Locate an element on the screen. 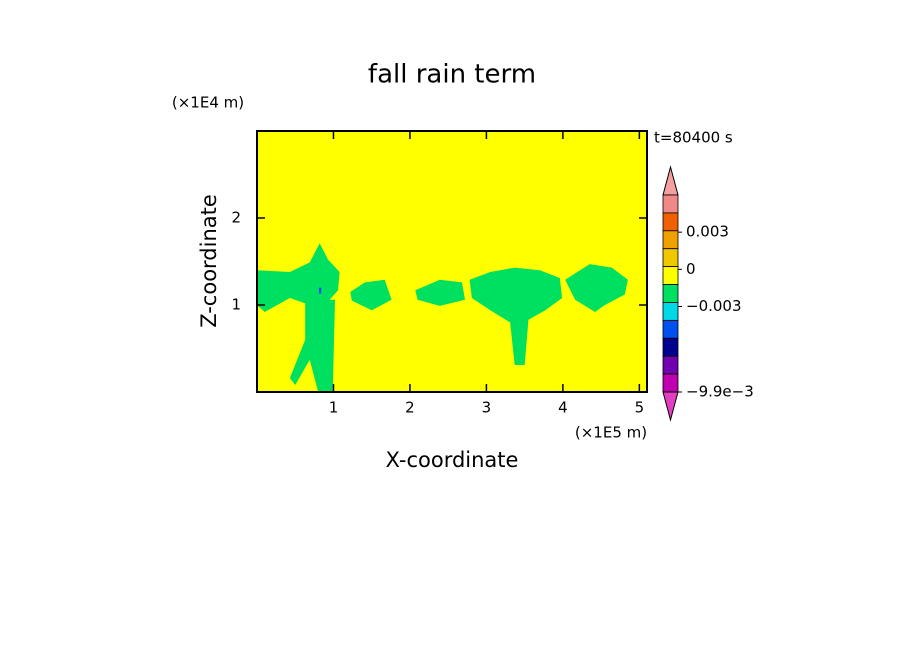  y-axis-label: Z-coordinate is located at coordinates (209, 261).